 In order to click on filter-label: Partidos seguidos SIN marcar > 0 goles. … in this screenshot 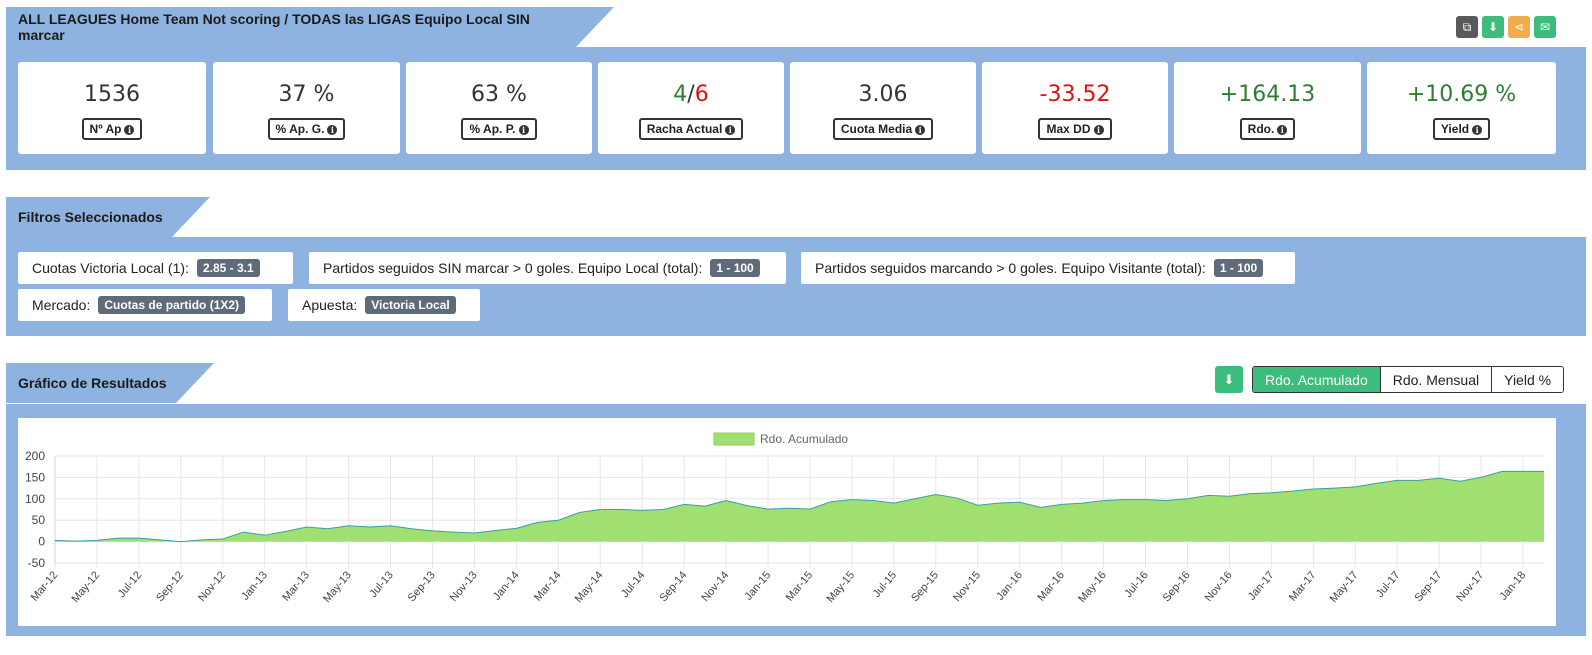, I will do `click(513, 268)`.